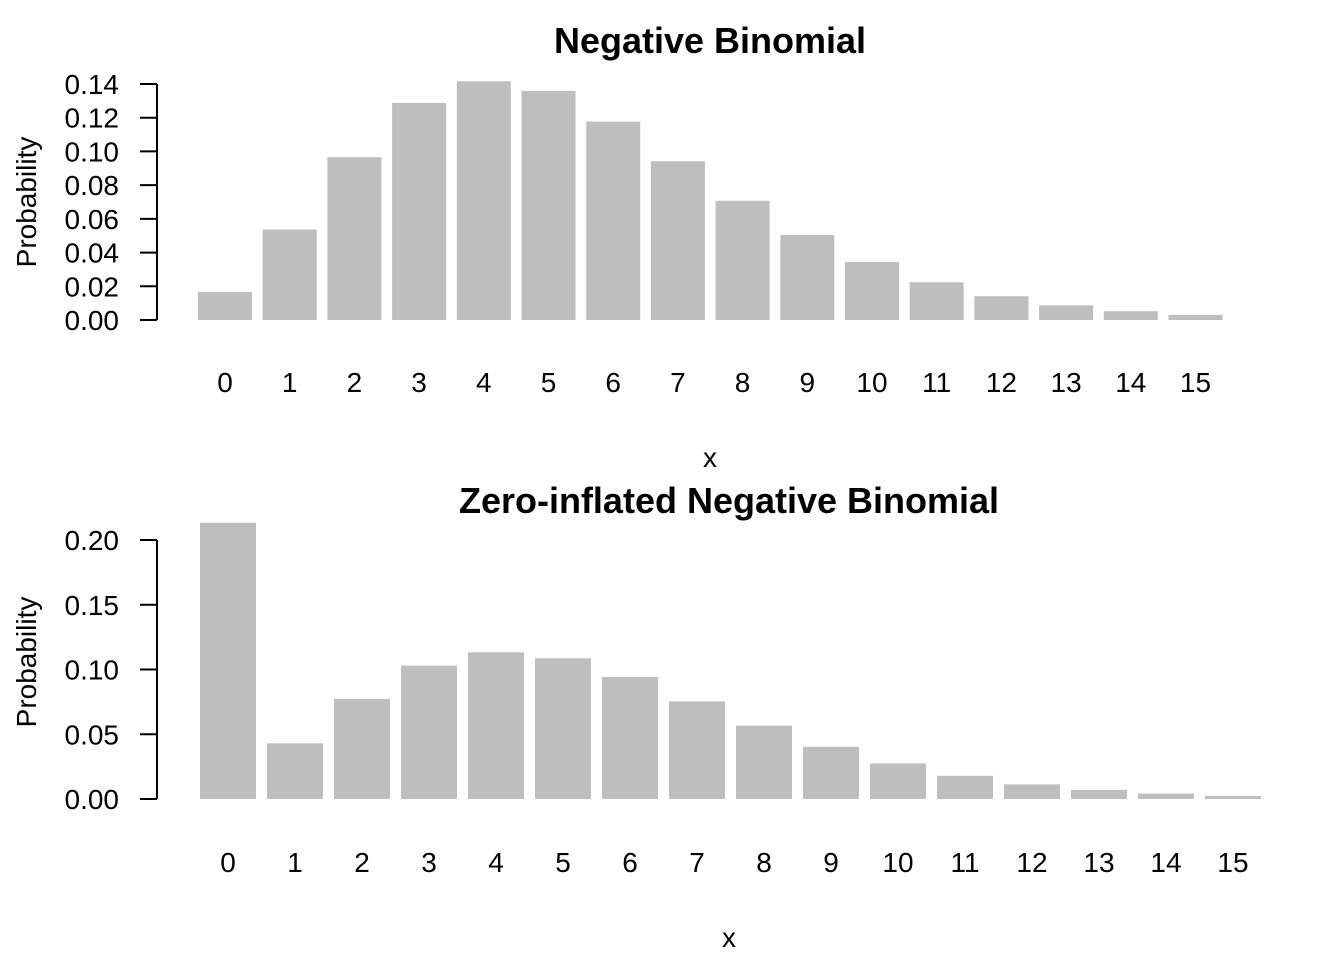 This screenshot has height=960, width=1344. I want to click on y-tick-label-0.02: 0.02, so click(92, 286).